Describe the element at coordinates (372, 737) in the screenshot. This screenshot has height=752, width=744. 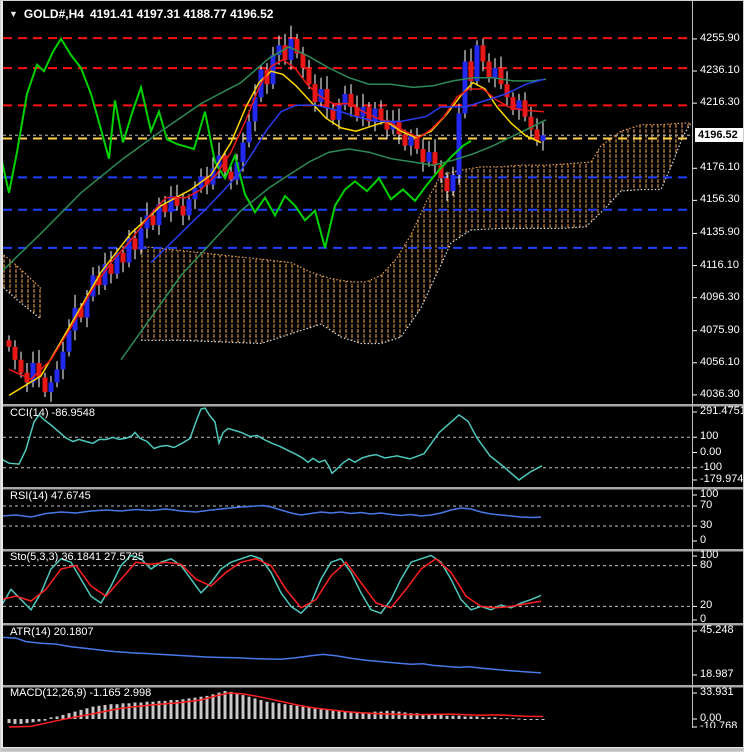
I see `time-axis` at that location.